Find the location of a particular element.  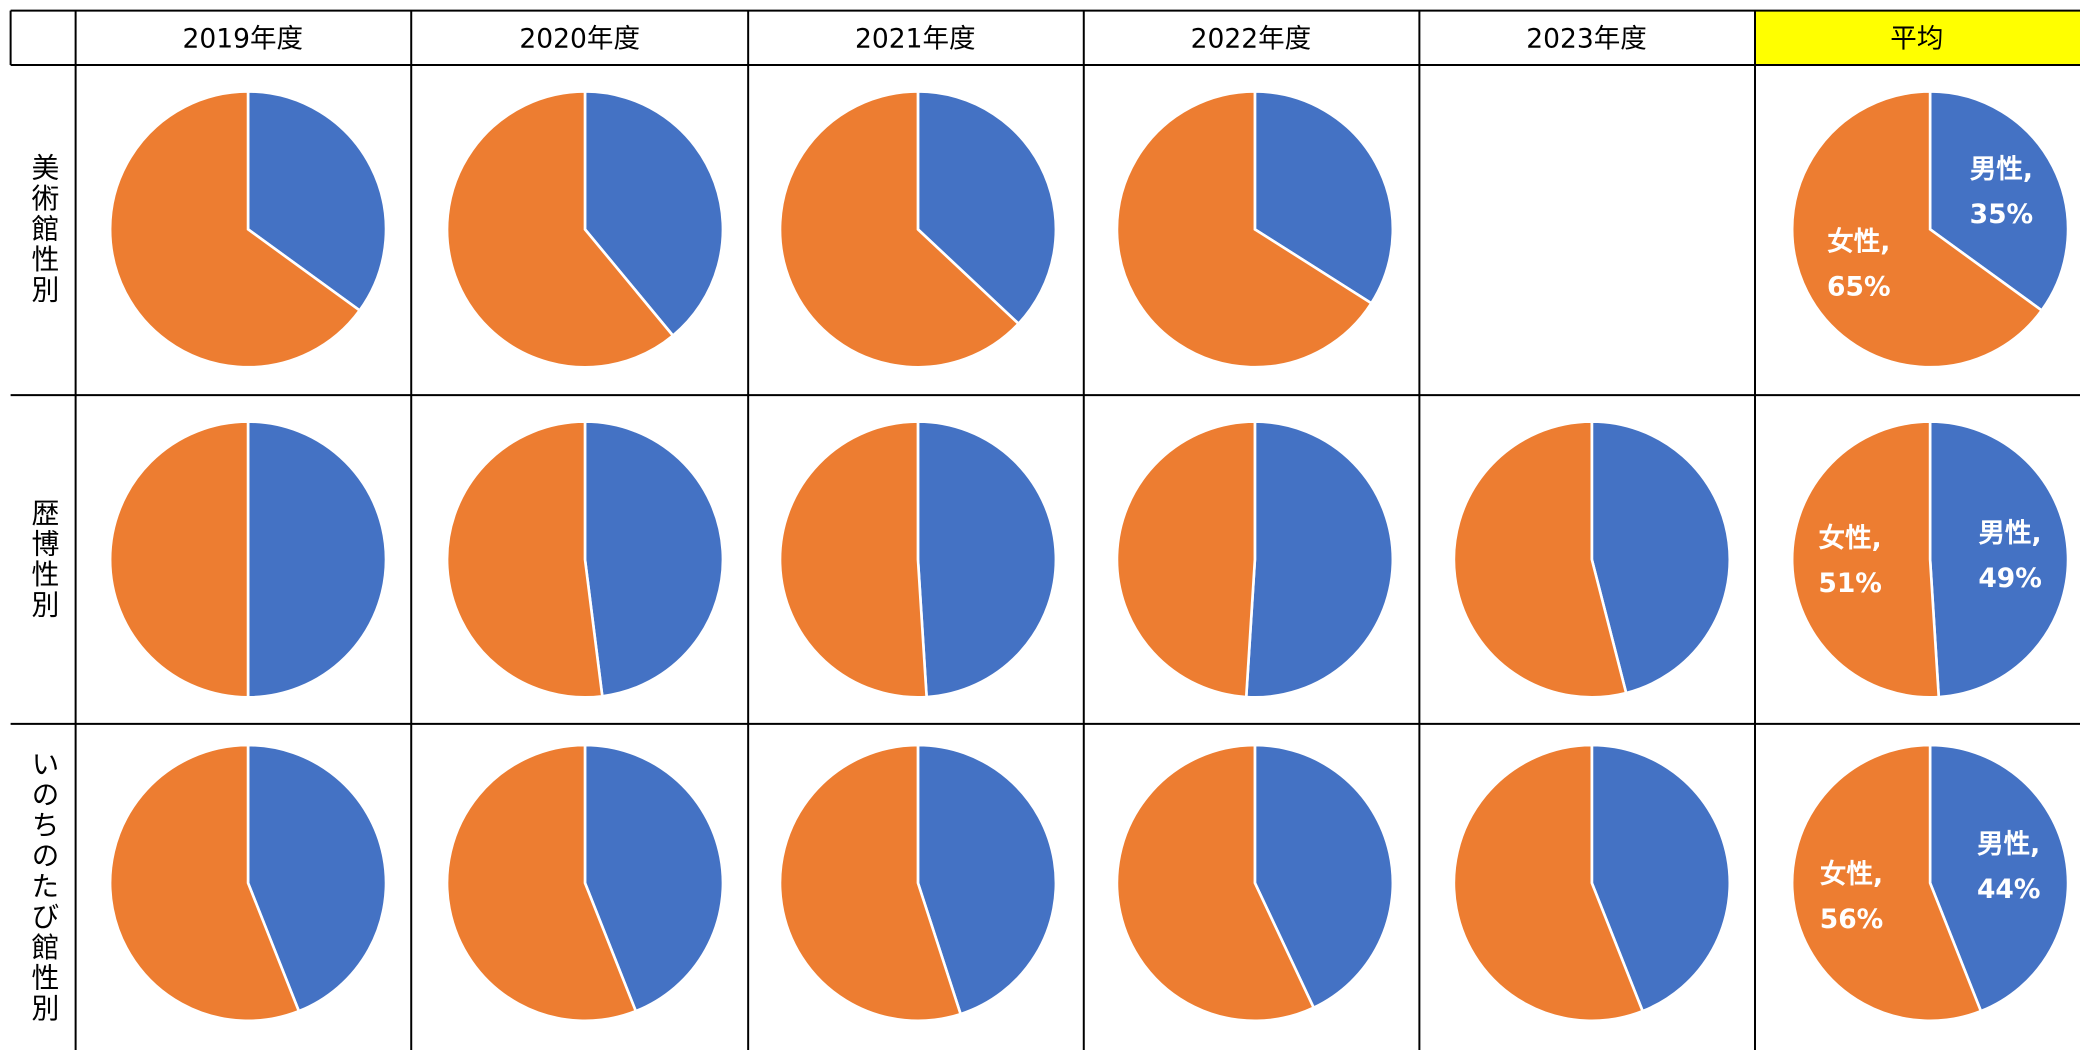

column-header: 2021年度 is located at coordinates (915, 38).